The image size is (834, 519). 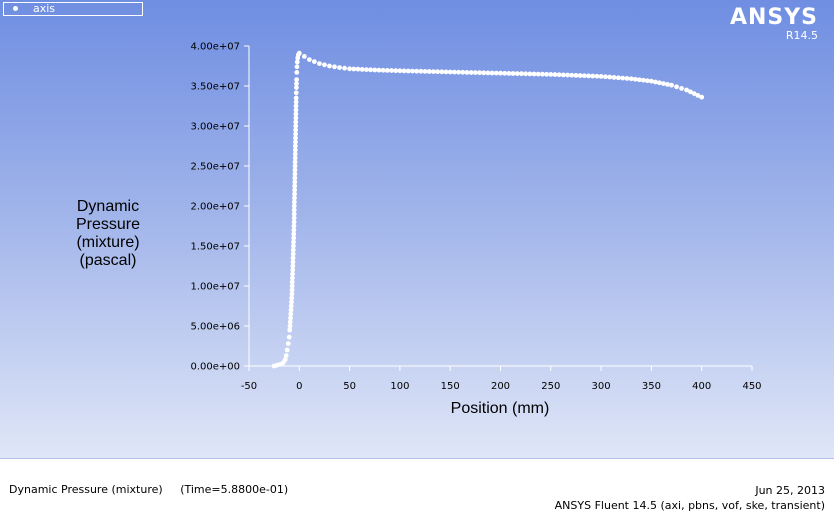 I want to click on y-axis-label: Dynamic Pressure (mixture) (pascal), so click(x=108, y=234).